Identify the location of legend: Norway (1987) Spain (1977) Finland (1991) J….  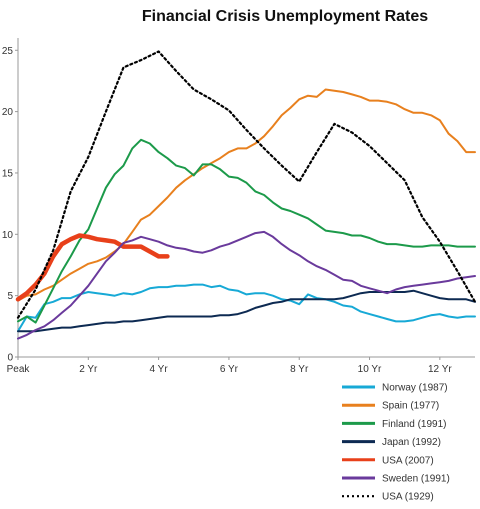
(396, 443).